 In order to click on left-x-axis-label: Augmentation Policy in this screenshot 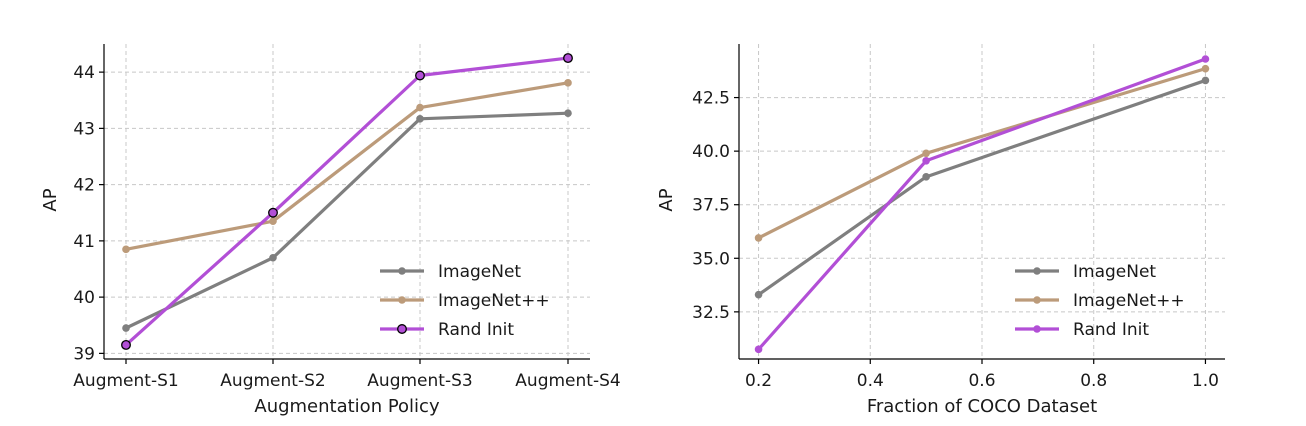, I will do `click(347, 406)`.